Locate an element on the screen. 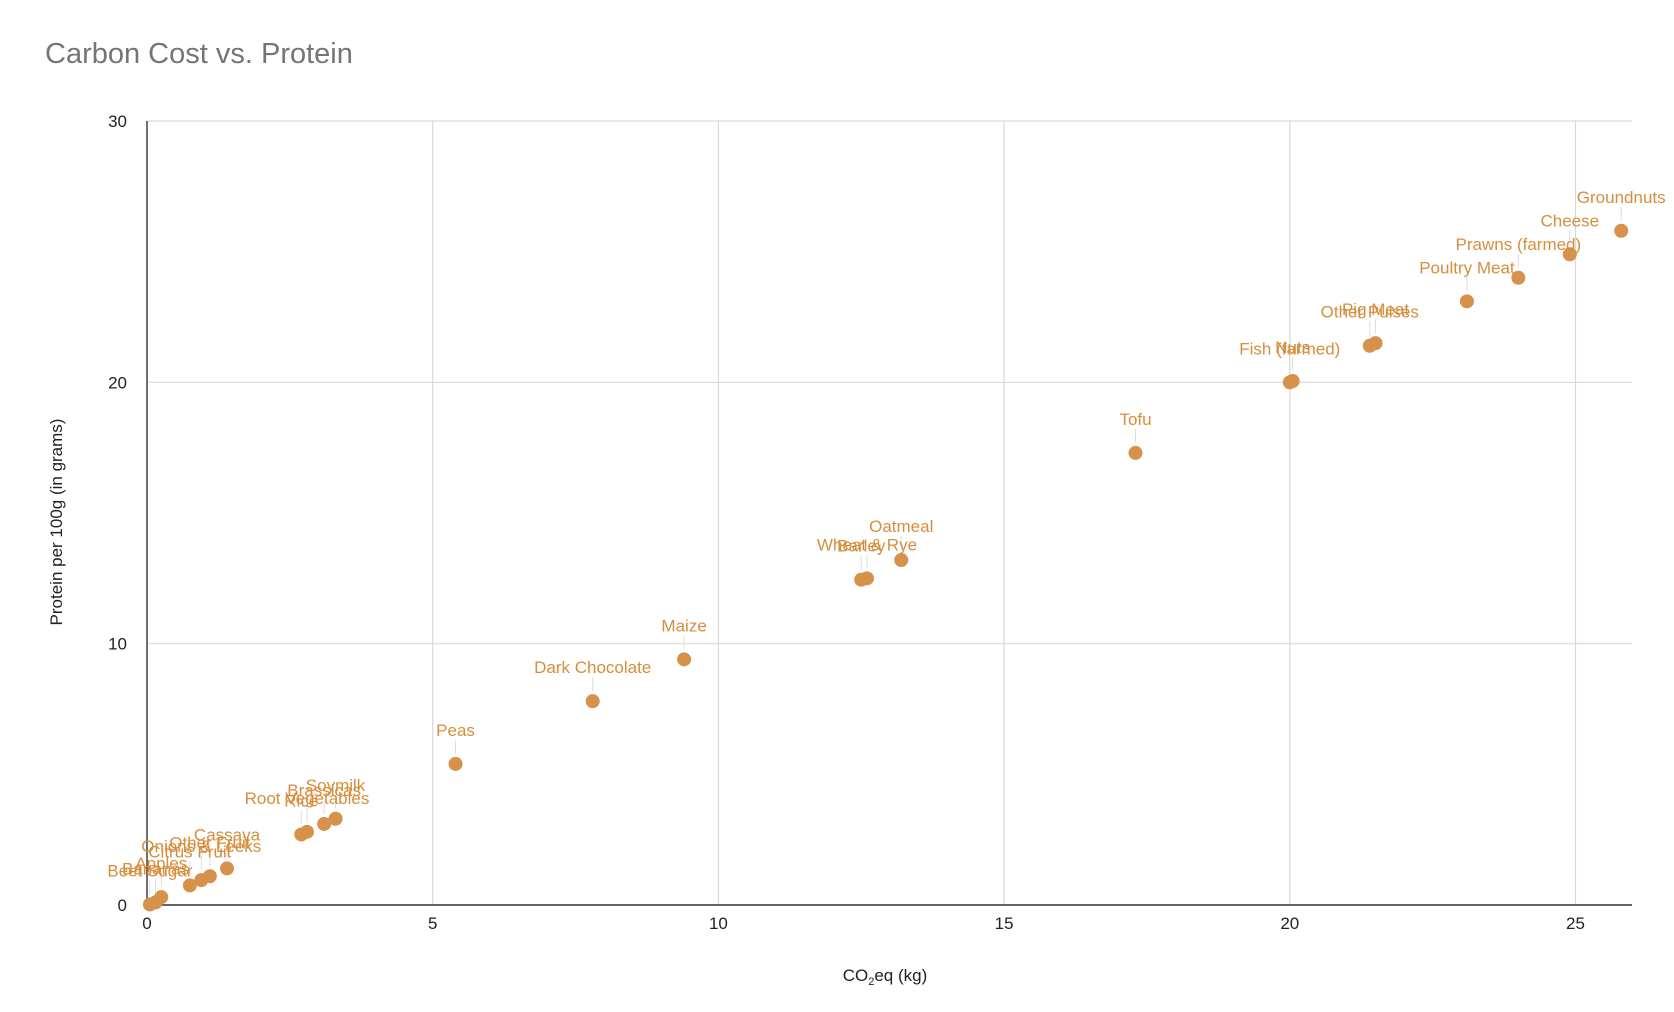 The image size is (1674, 1012). point-label: Fish (farmed) is located at coordinates (1289, 348).